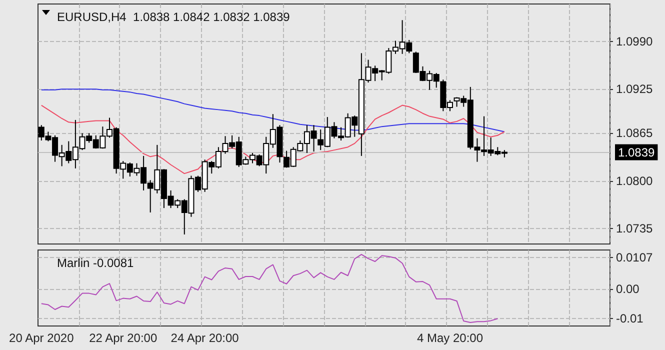 The height and width of the screenshot is (350, 665). What do you see at coordinates (635, 133) in the screenshot?
I see `y-tick-label: 1.0865` at bounding box center [635, 133].